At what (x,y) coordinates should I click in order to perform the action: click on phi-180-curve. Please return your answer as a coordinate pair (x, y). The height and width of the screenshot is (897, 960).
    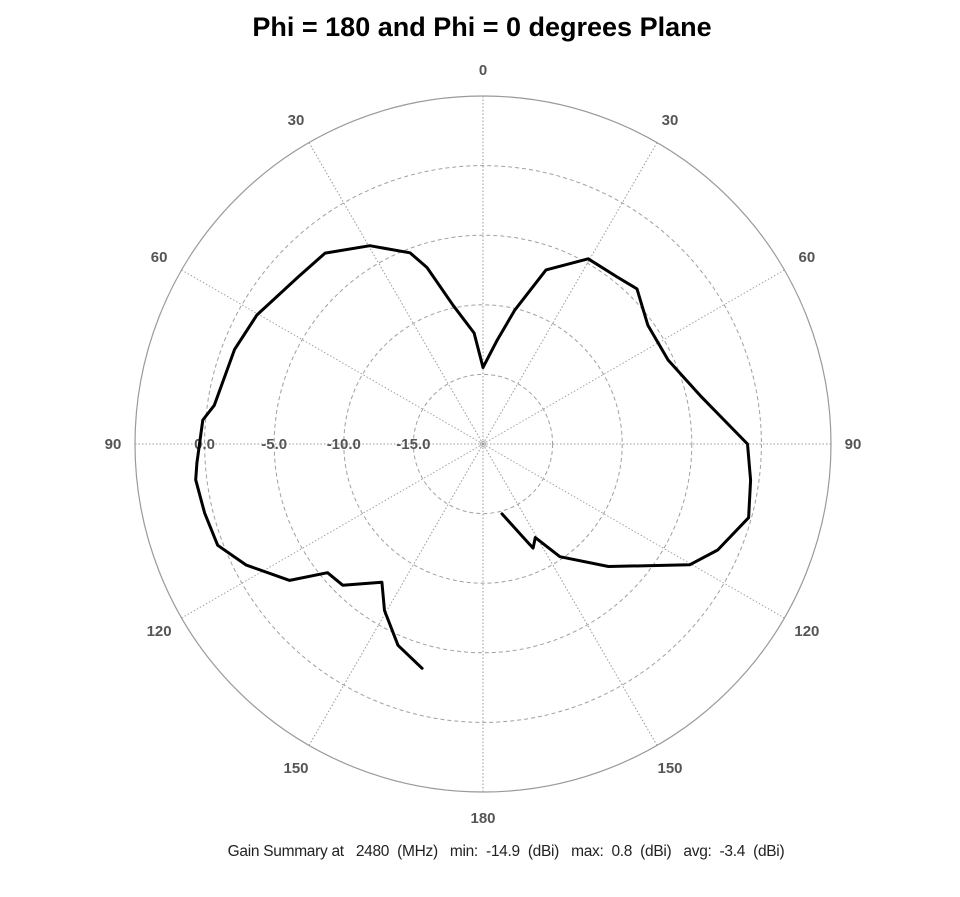
    Looking at the image, I should click on (339, 457).